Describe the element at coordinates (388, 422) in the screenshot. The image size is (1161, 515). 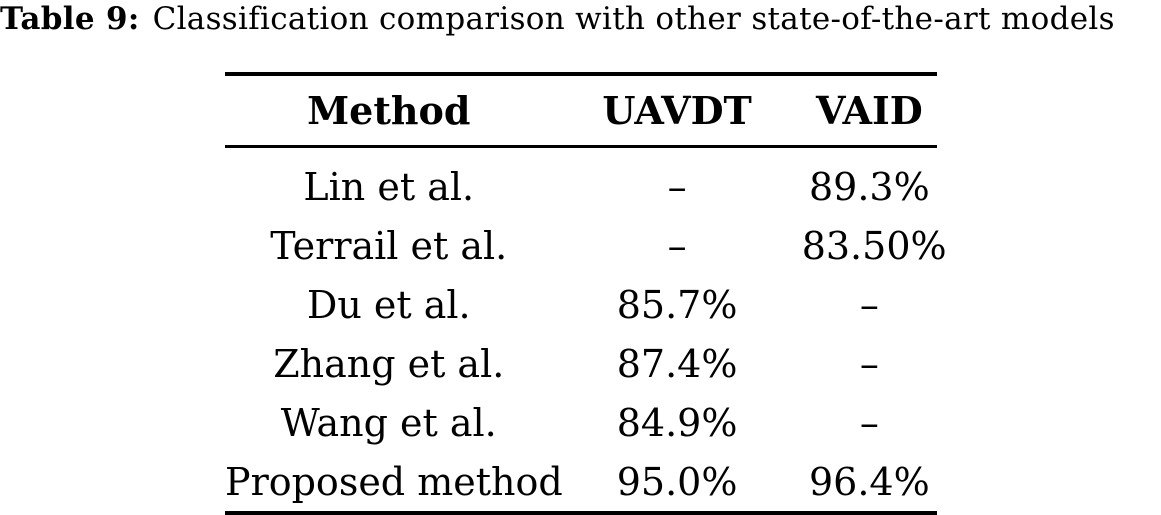
I see `method-cell: Wang et al.` at that location.